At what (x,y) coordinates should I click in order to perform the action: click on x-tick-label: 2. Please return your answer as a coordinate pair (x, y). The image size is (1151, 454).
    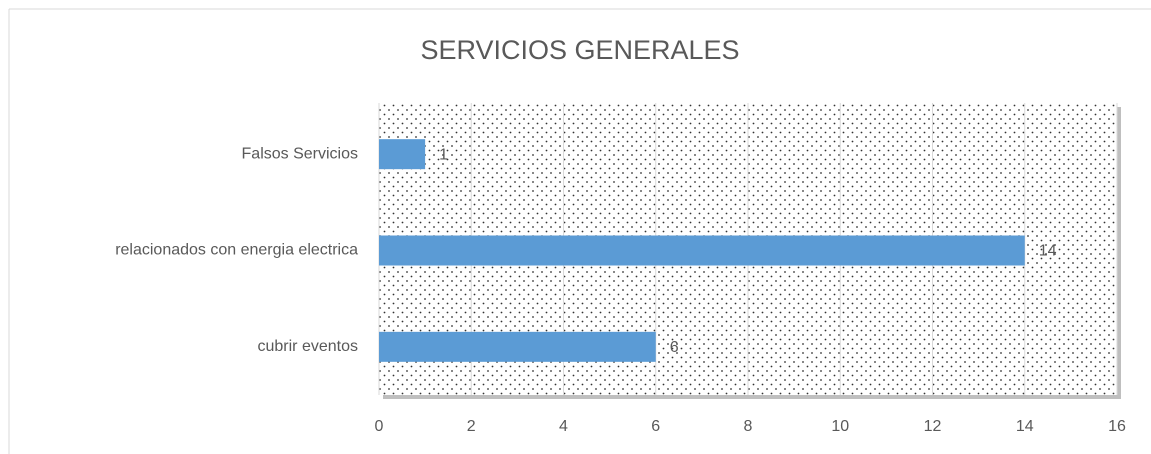
    Looking at the image, I should click on (471, 426).